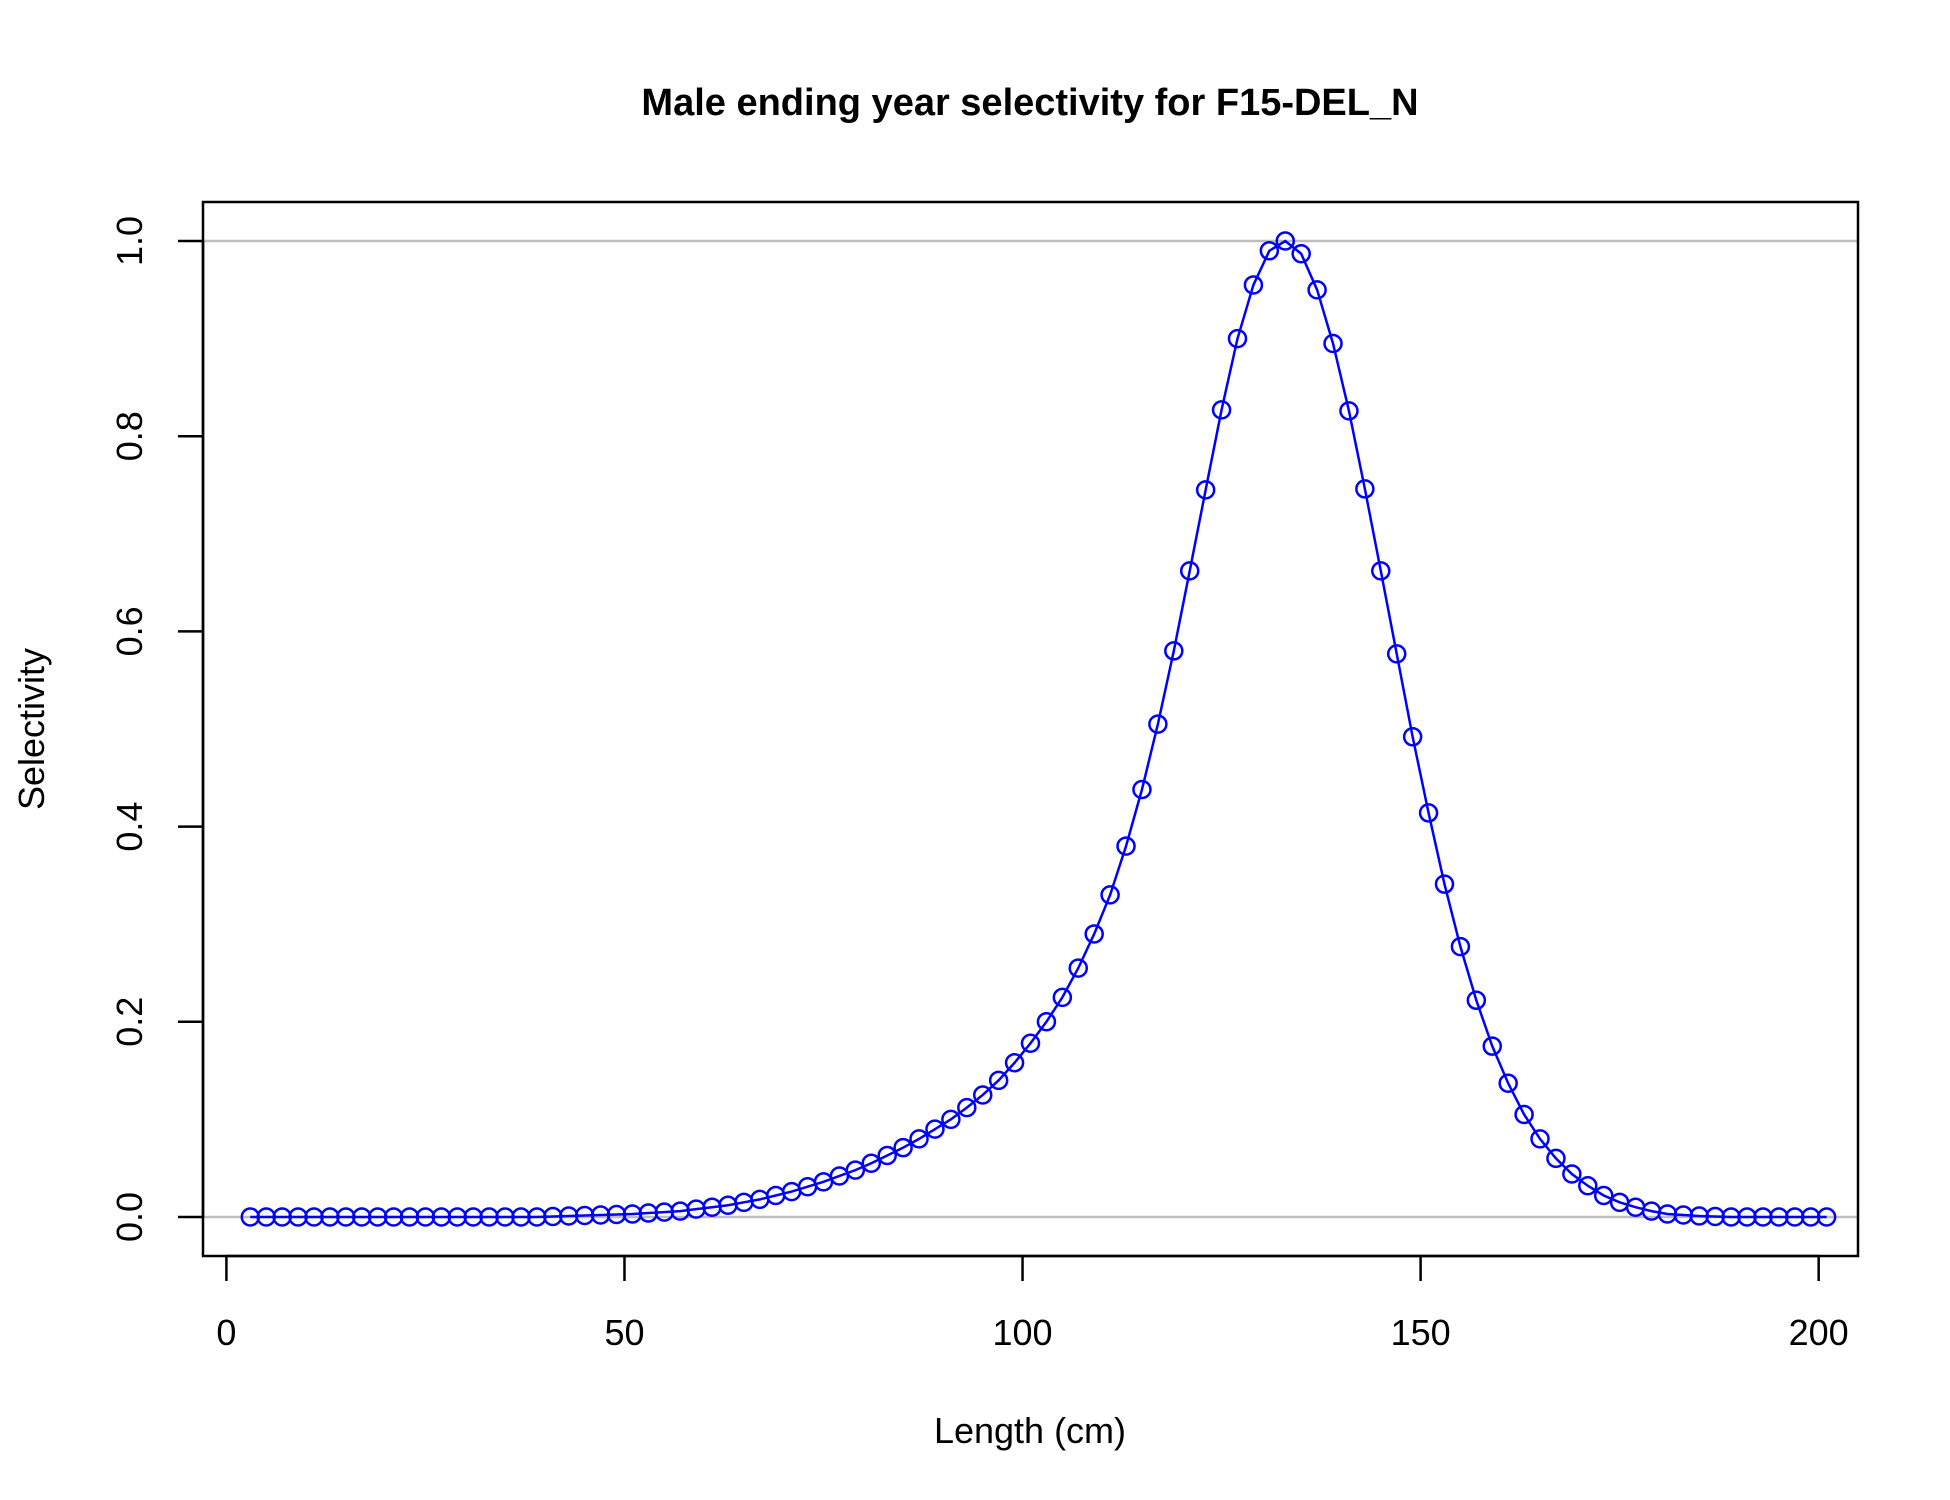 The width and height of the screenshot is (1950, 1500). Describe the element at coordinates (624, 1332) in the screenshot. I see `x-tick-label: 50` at that location.